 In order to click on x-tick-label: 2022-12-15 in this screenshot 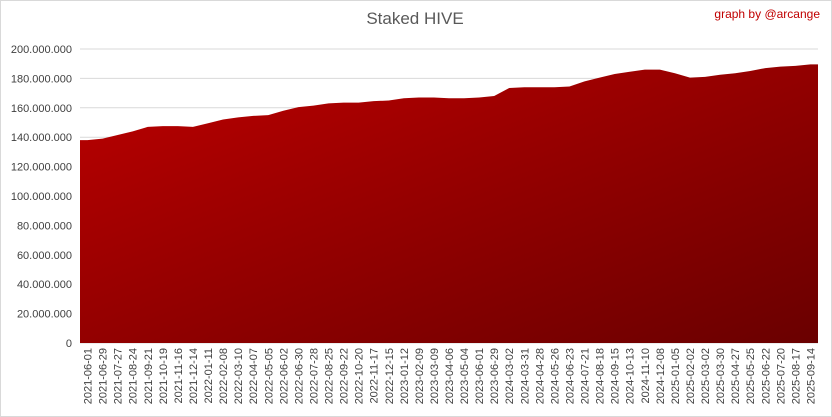, I will do `click(390, 376)`.